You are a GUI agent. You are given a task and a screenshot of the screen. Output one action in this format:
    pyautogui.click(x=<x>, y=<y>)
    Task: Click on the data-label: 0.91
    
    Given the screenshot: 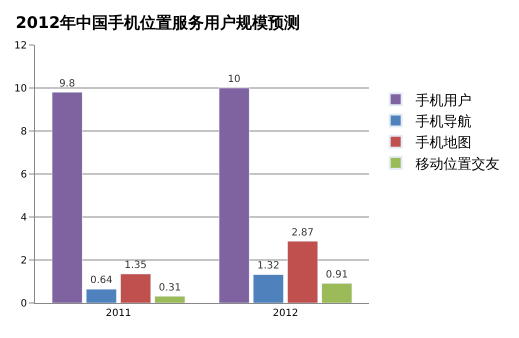 What is the action you would take?
    pyautogui.click(x=337, y=274)
    